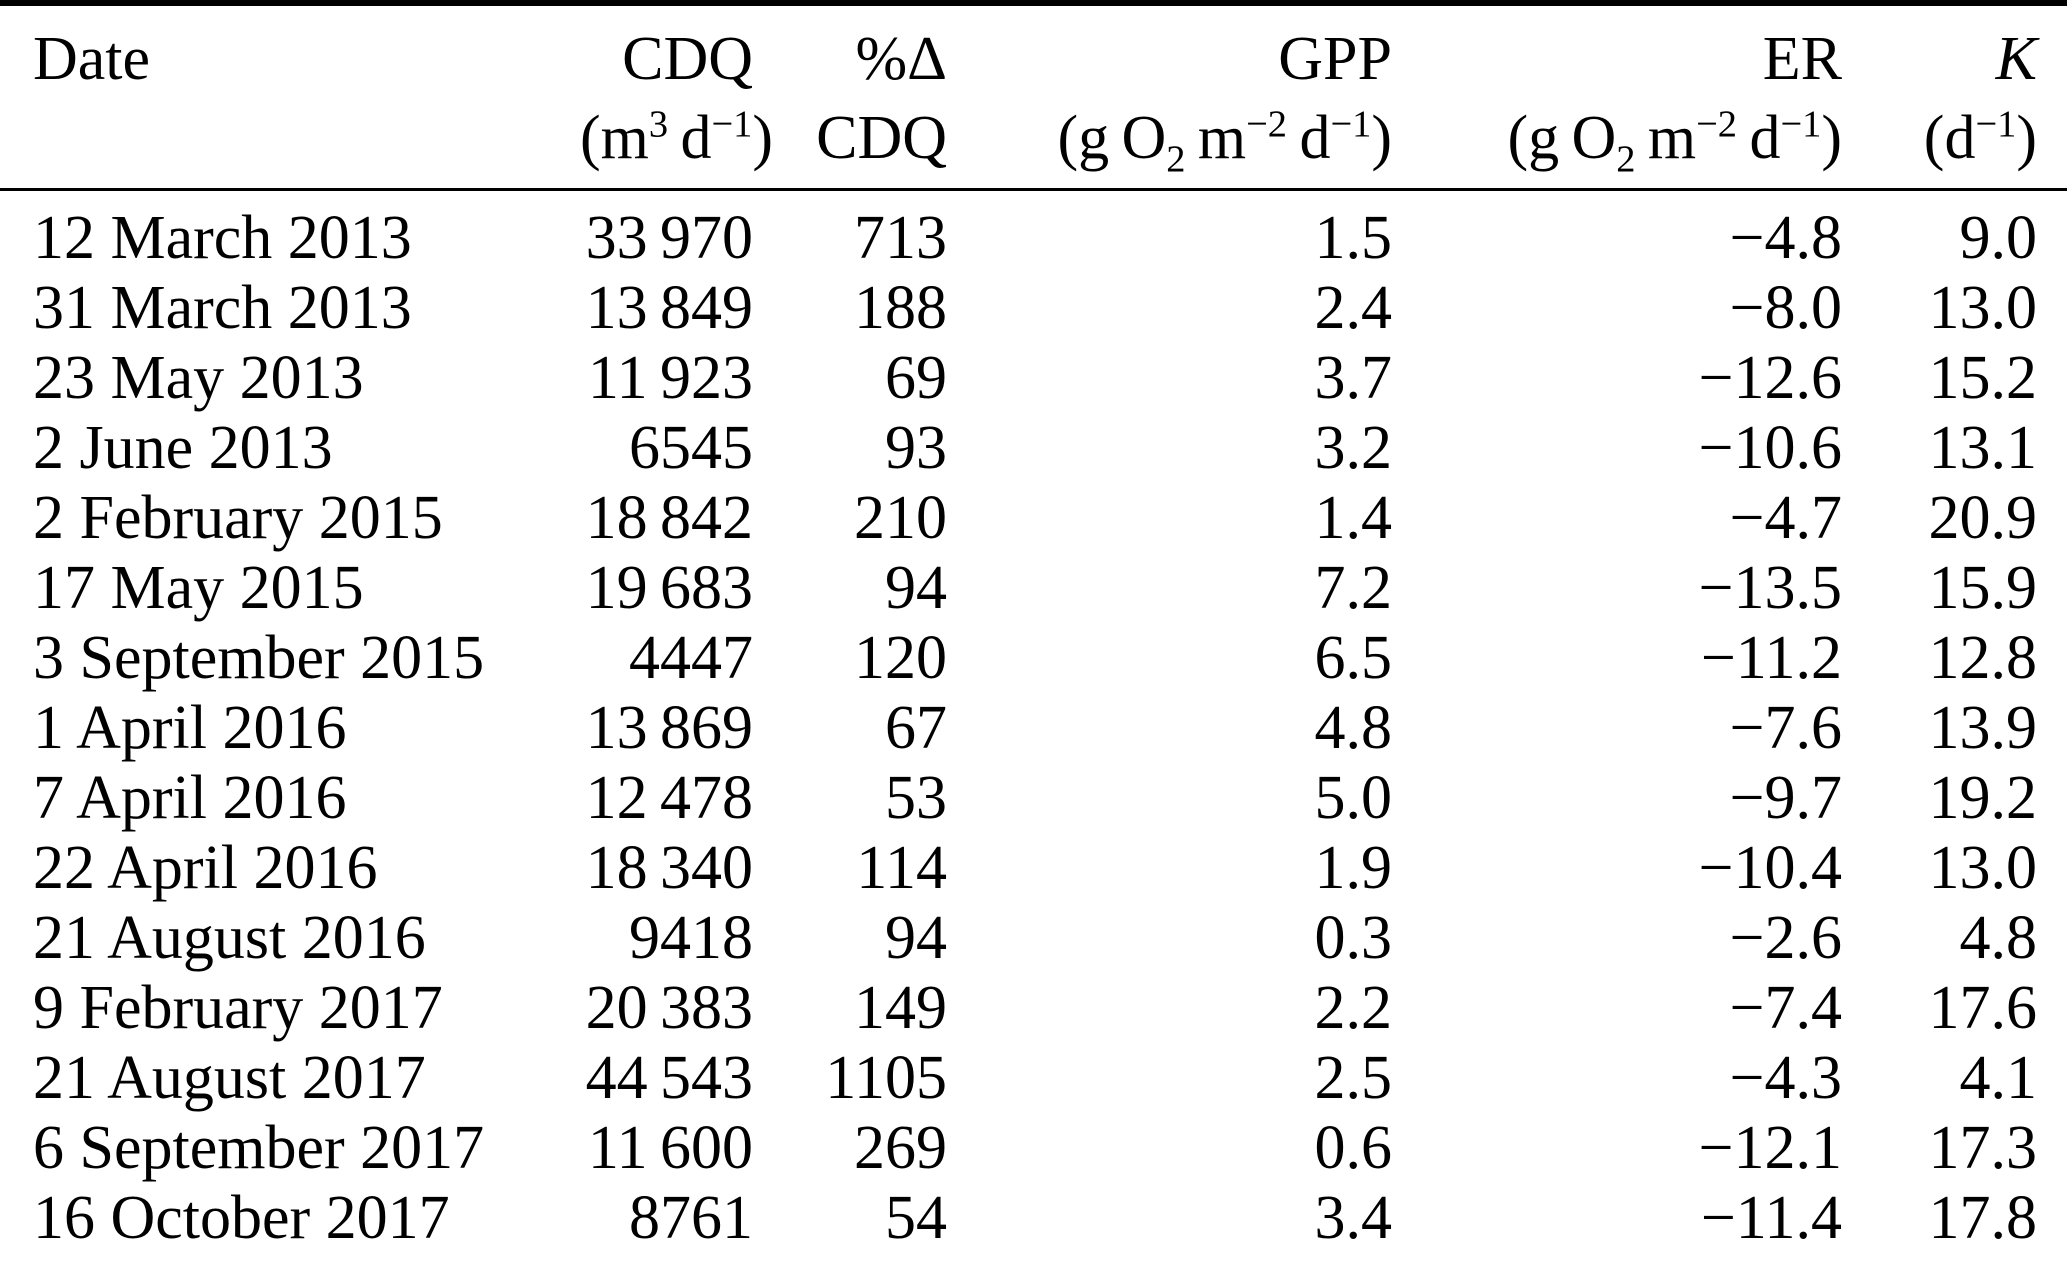 The image size is (2067, 1269). What do you see at coordinates (1785, 1078) in the screenshot?
I see `cell-er: −4.3` at bounding box center [1785, 1078].